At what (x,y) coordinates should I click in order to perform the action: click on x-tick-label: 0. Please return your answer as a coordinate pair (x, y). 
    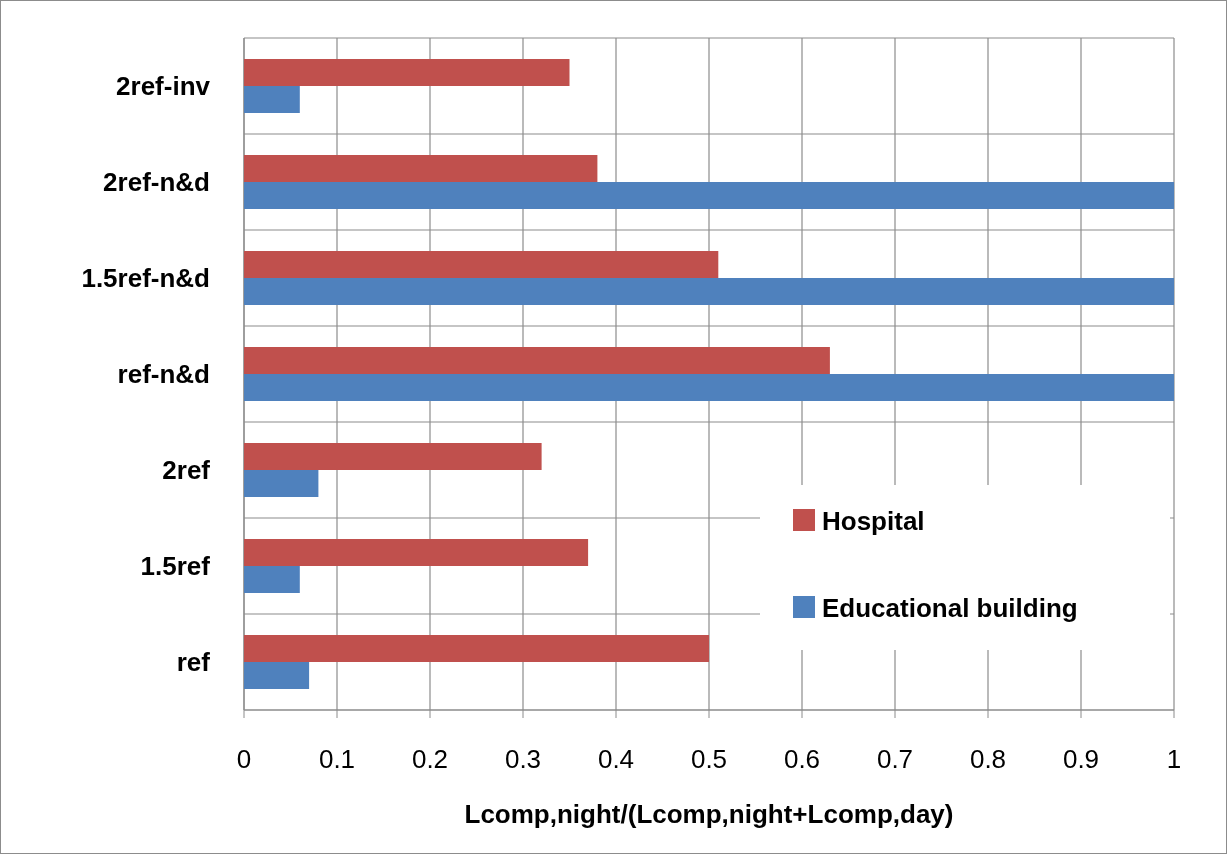
    Looking at the image, I should click on (244, 759).